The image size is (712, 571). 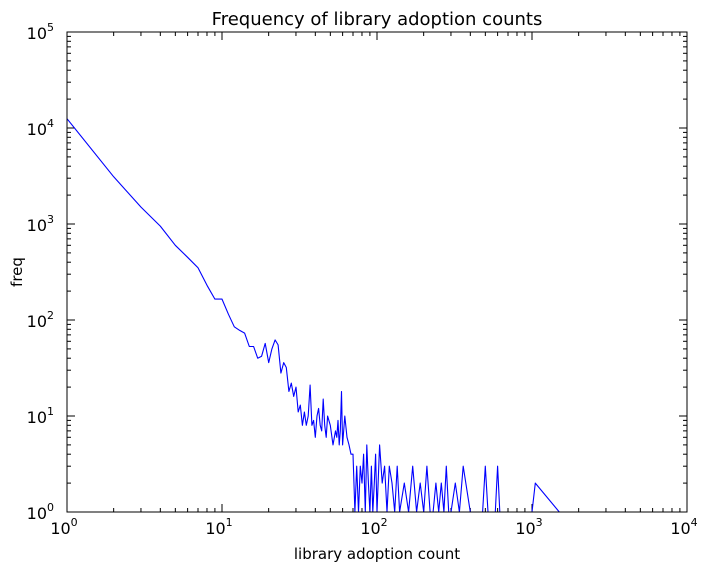 What do you see at coordinates (40, 416) in the screenshot?
I see `y-tick-label: 10¹` at bounding box center [40, 416].